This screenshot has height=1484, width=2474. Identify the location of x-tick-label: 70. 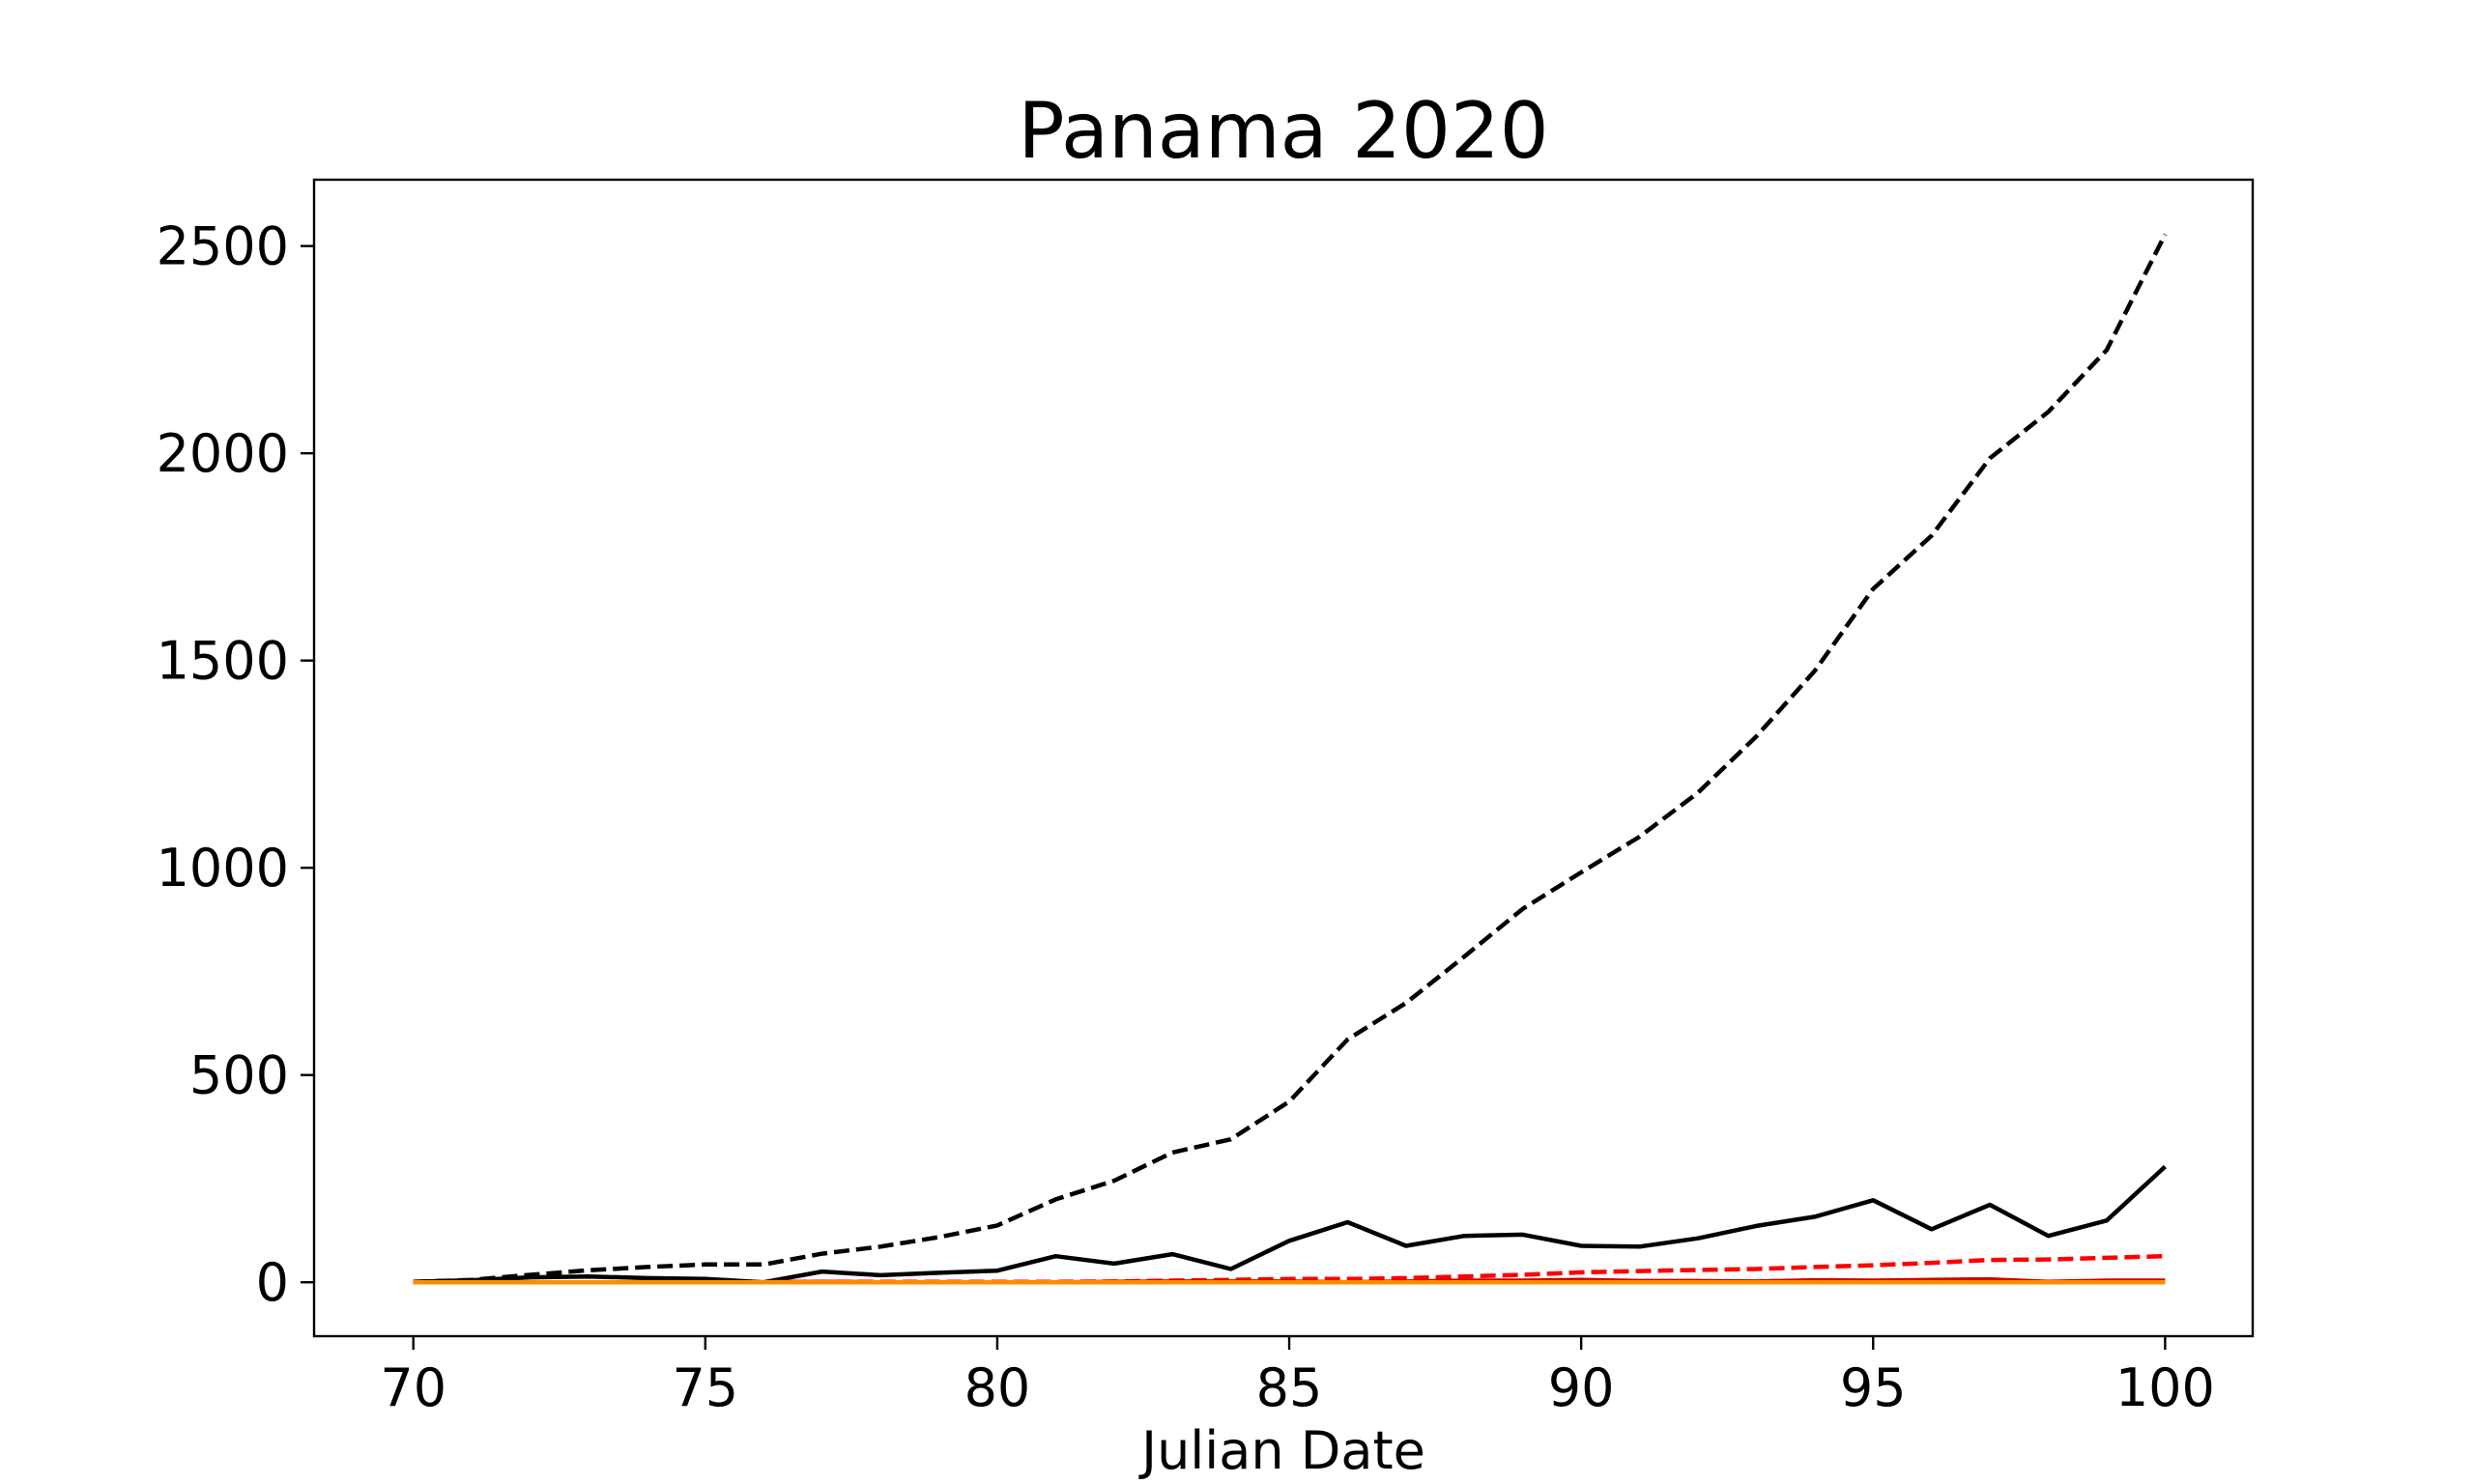
(413, 1388).